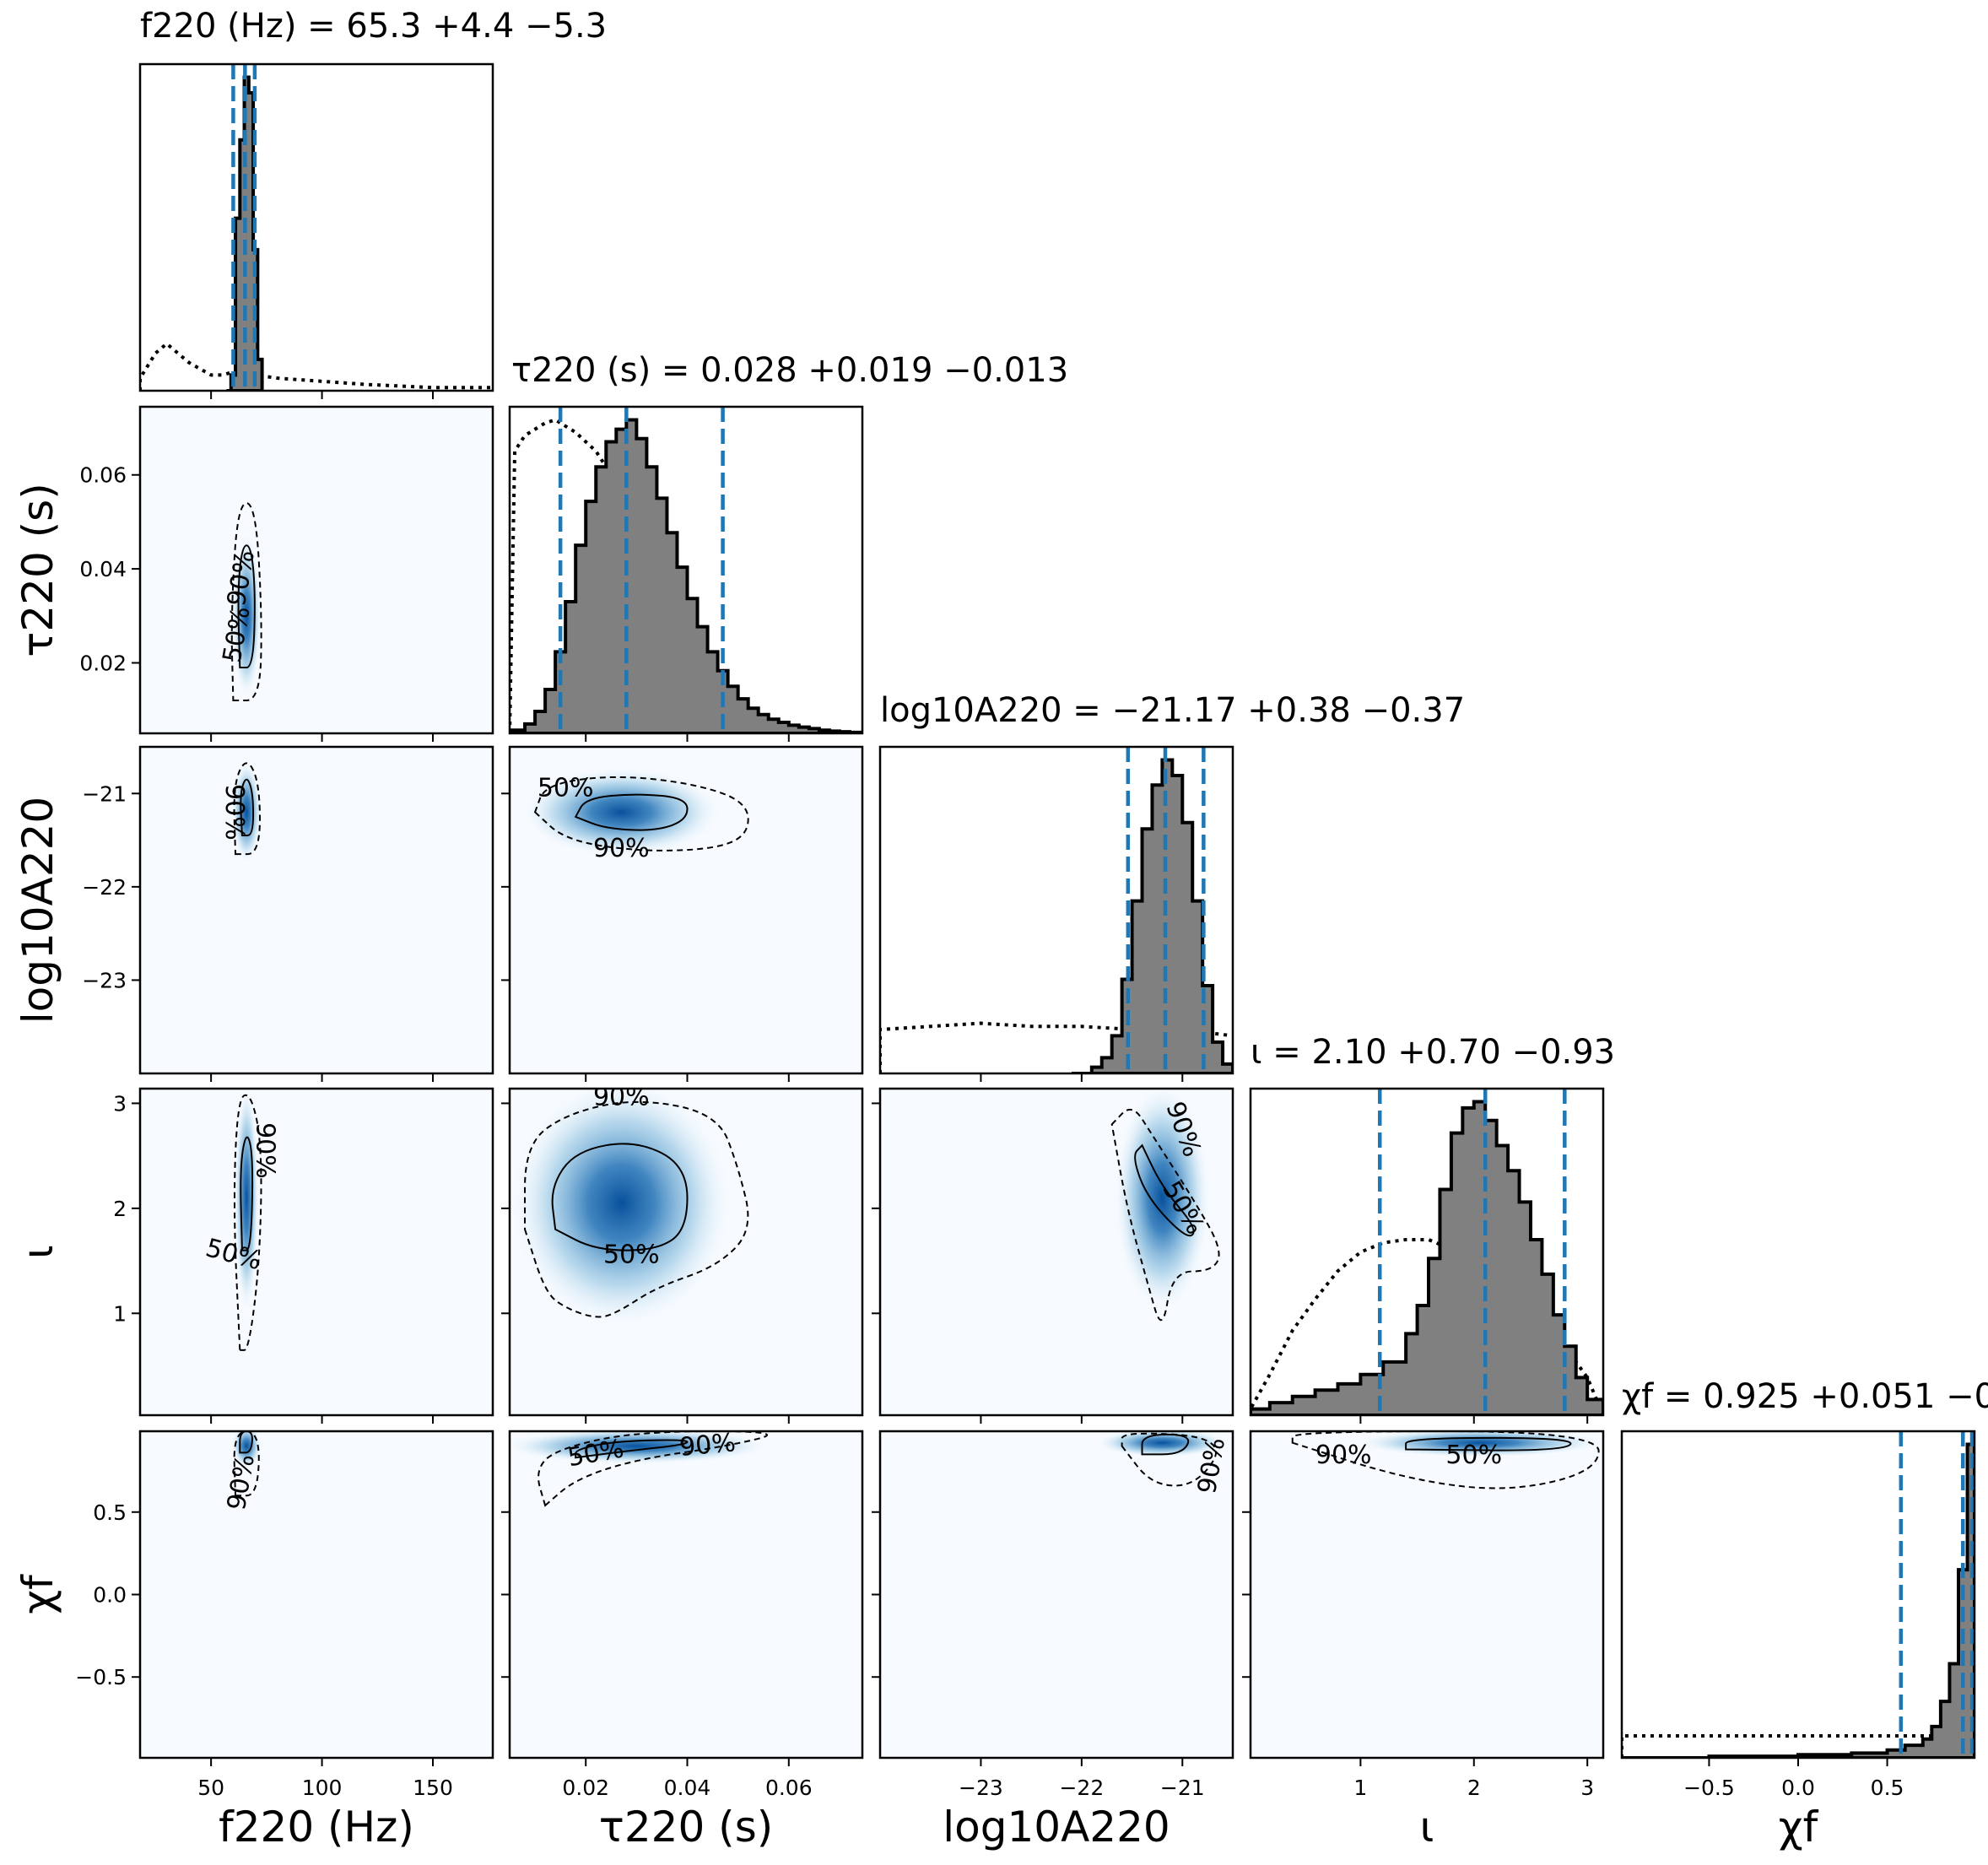 The image size is (1988, 1865). Describe the element at coordinates (120, 1103) in the screenshot. I see `y-tick-label: 3` at that location.